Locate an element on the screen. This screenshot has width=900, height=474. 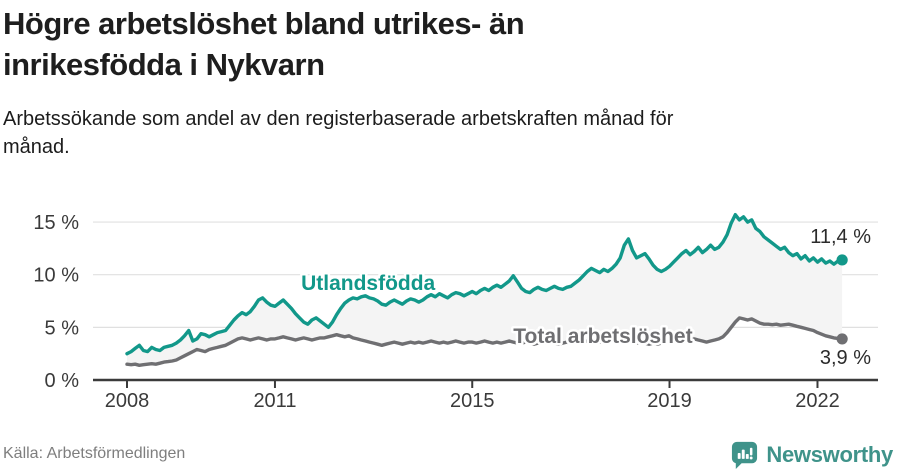
brand-name: Newsworthy is located at coordinates (829, 454).